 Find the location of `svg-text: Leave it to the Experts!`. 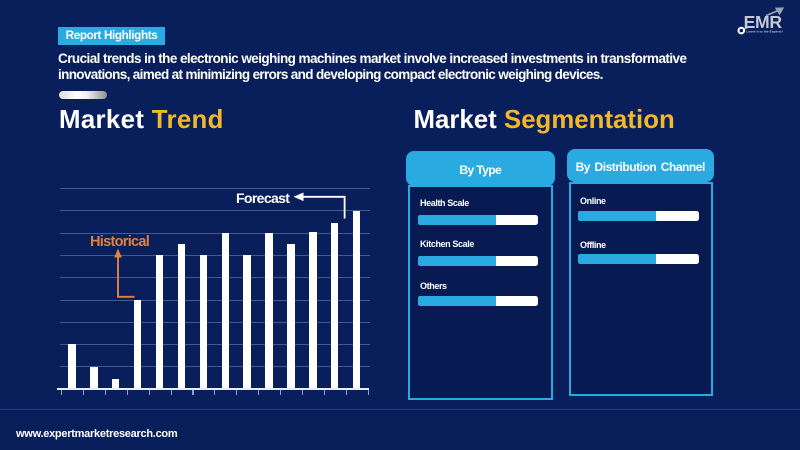

svg-text: Leave it to the Experts! is located at coordinates (764, 31).